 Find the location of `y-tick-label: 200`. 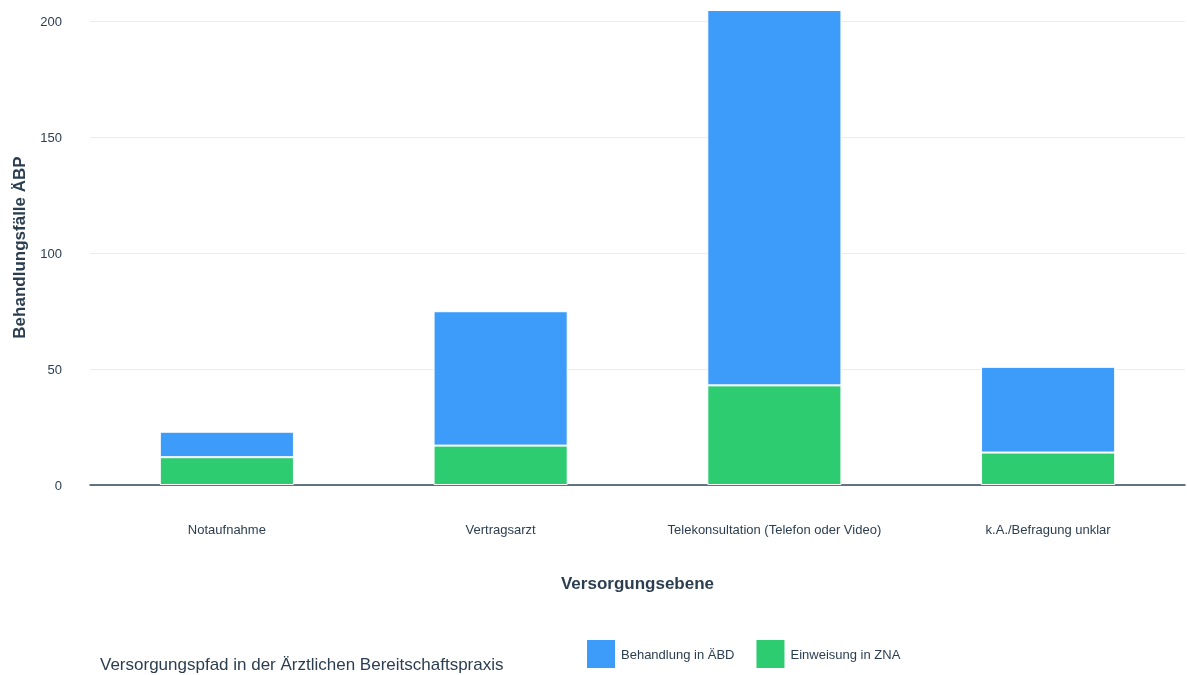

y-tick-label: 200 is located at coordinates (51, 22).